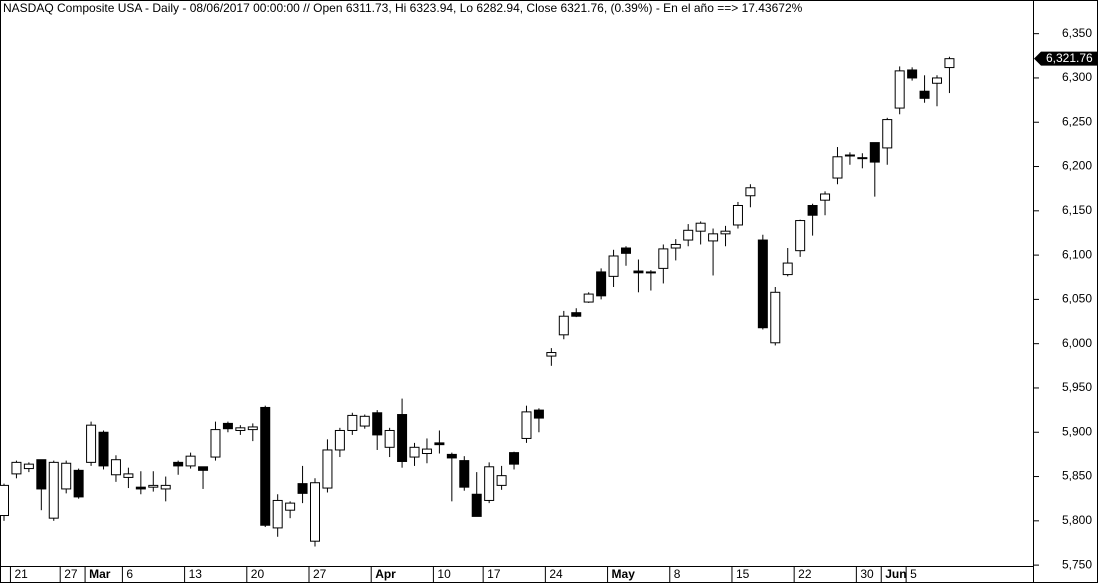 This screenshot has width=1098, height=583. Describe the element at coordinates (556, 574) in the screenshot. I see `x-tick-label: 24` at that location.